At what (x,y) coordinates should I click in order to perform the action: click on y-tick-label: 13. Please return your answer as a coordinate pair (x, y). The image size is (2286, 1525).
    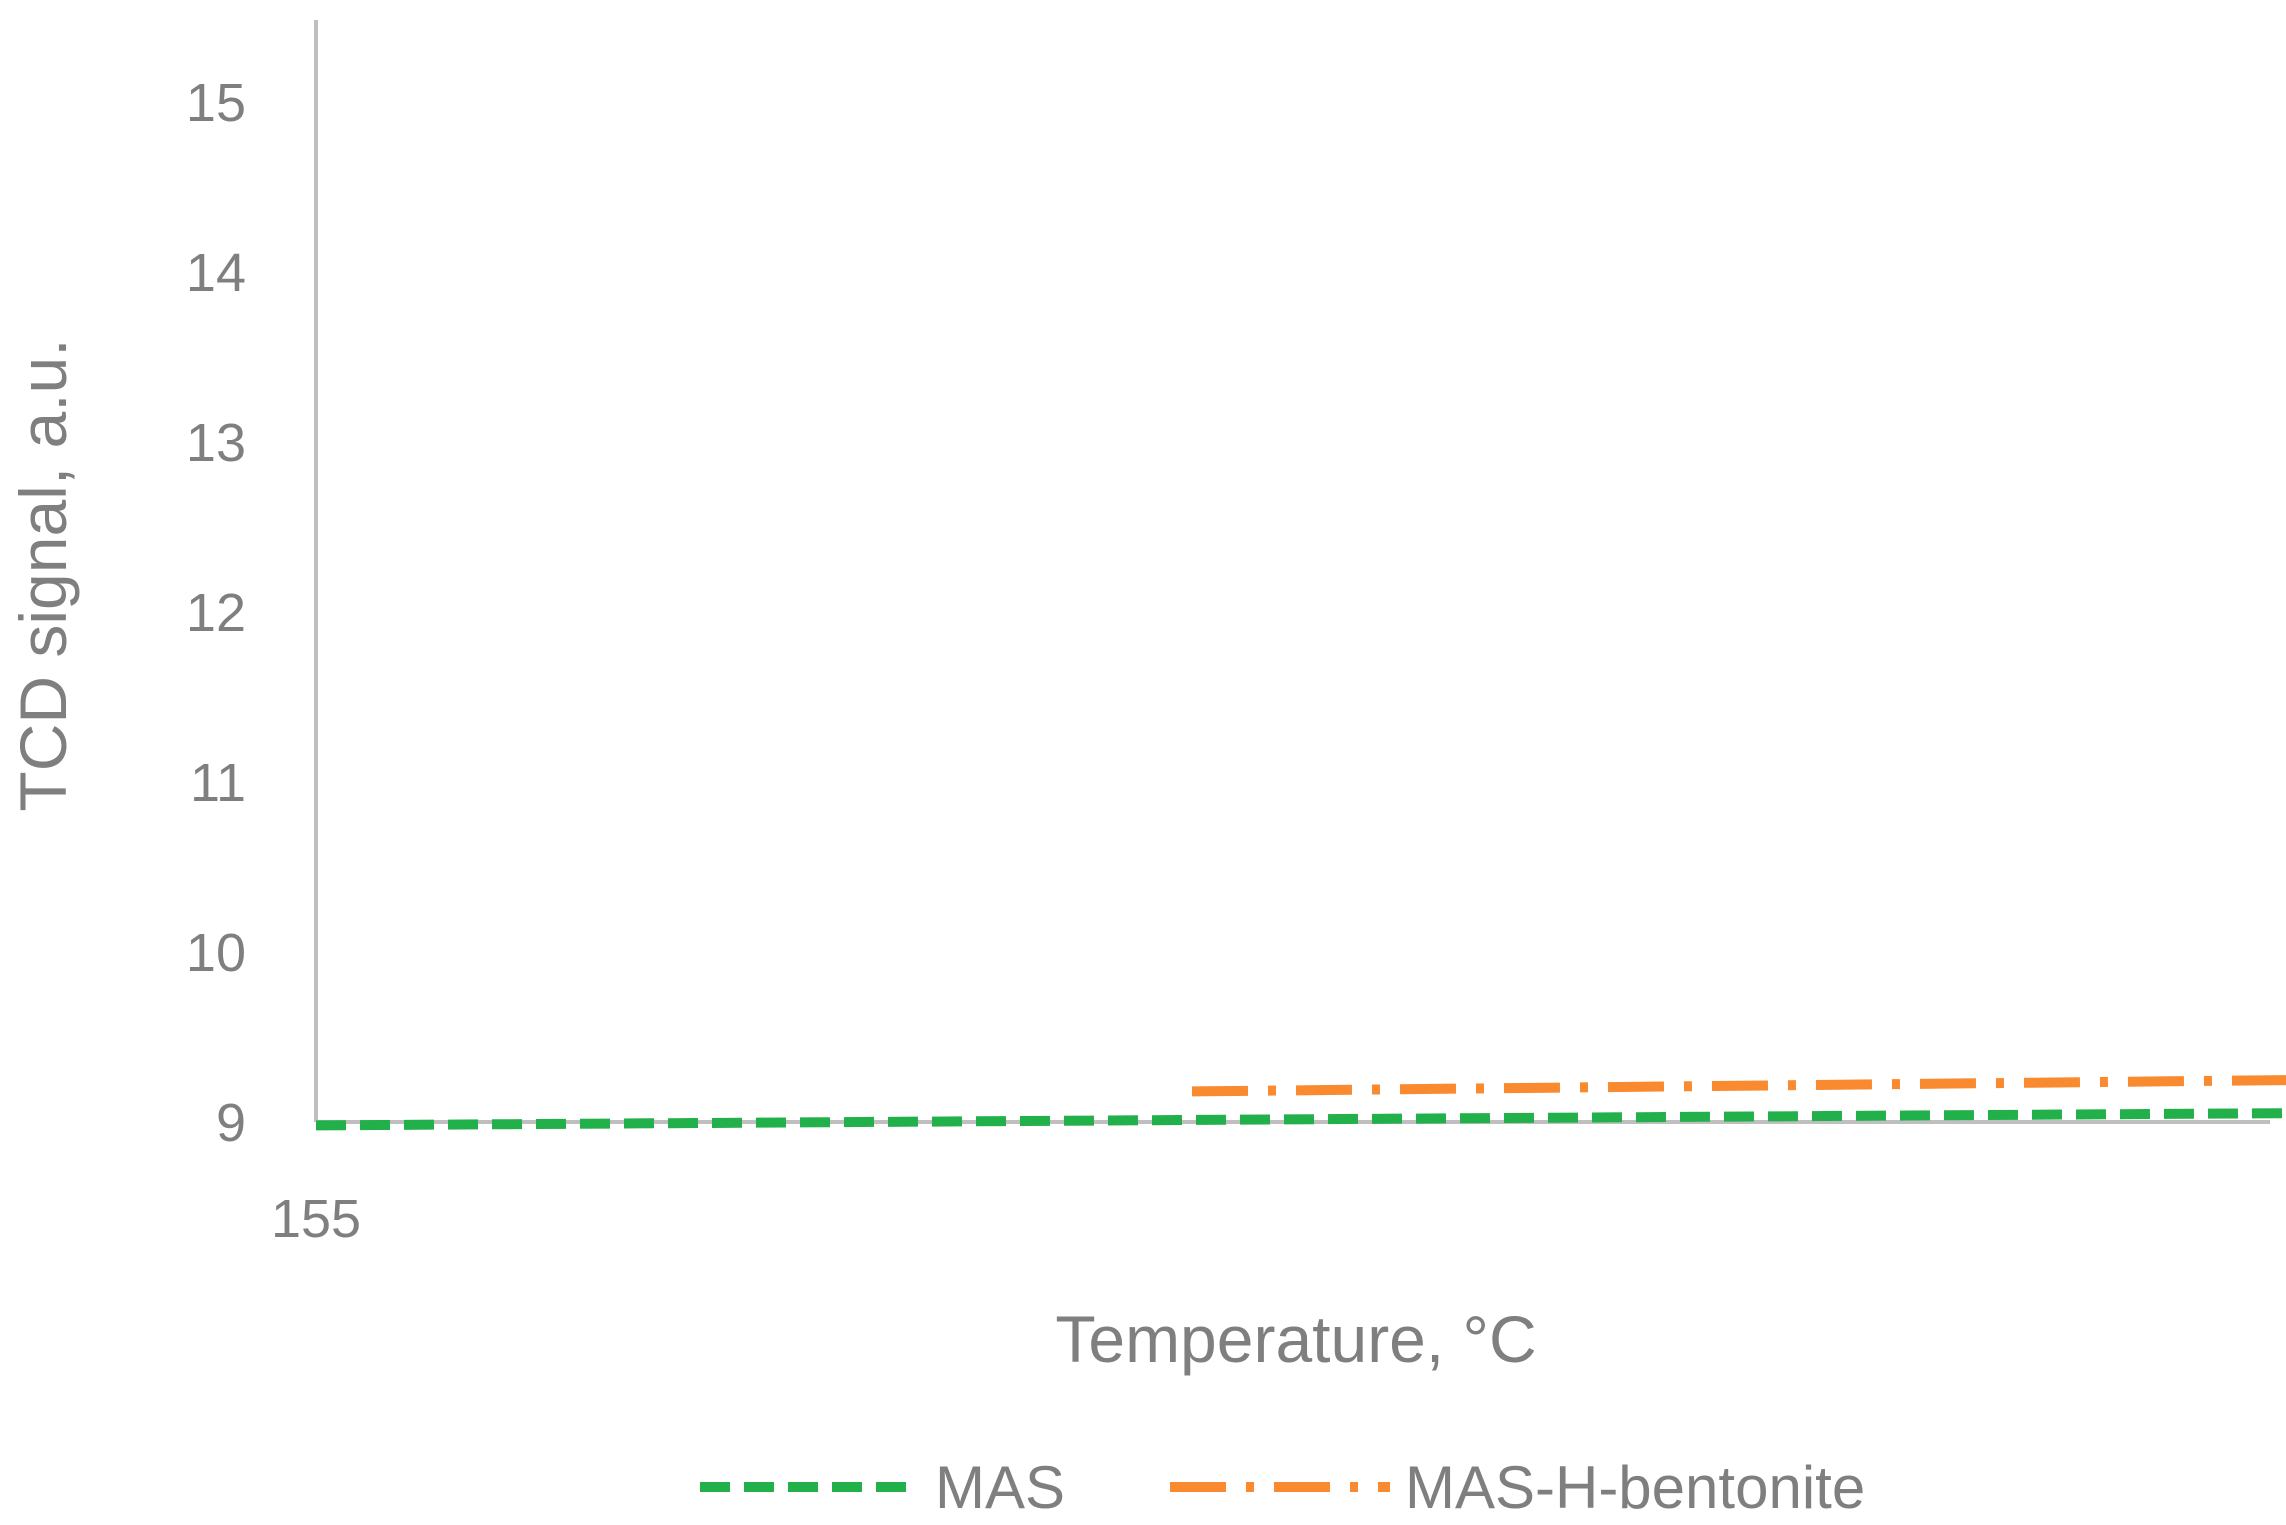
    Looking at the image, I should click on (216, 443).